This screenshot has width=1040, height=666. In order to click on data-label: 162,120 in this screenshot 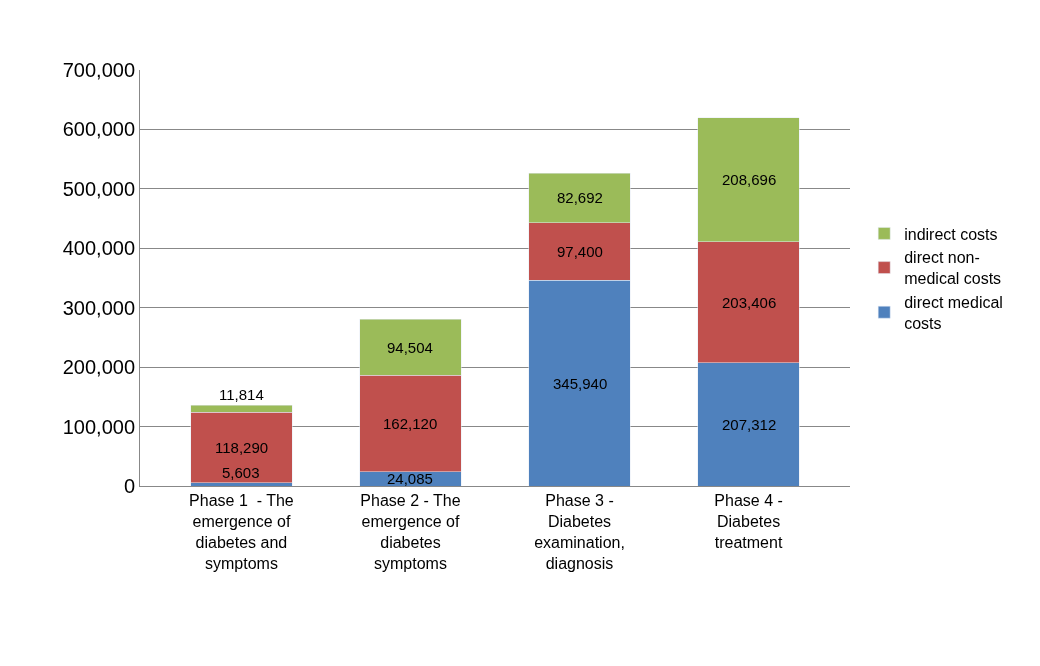, I will do `click(410, 423)`.